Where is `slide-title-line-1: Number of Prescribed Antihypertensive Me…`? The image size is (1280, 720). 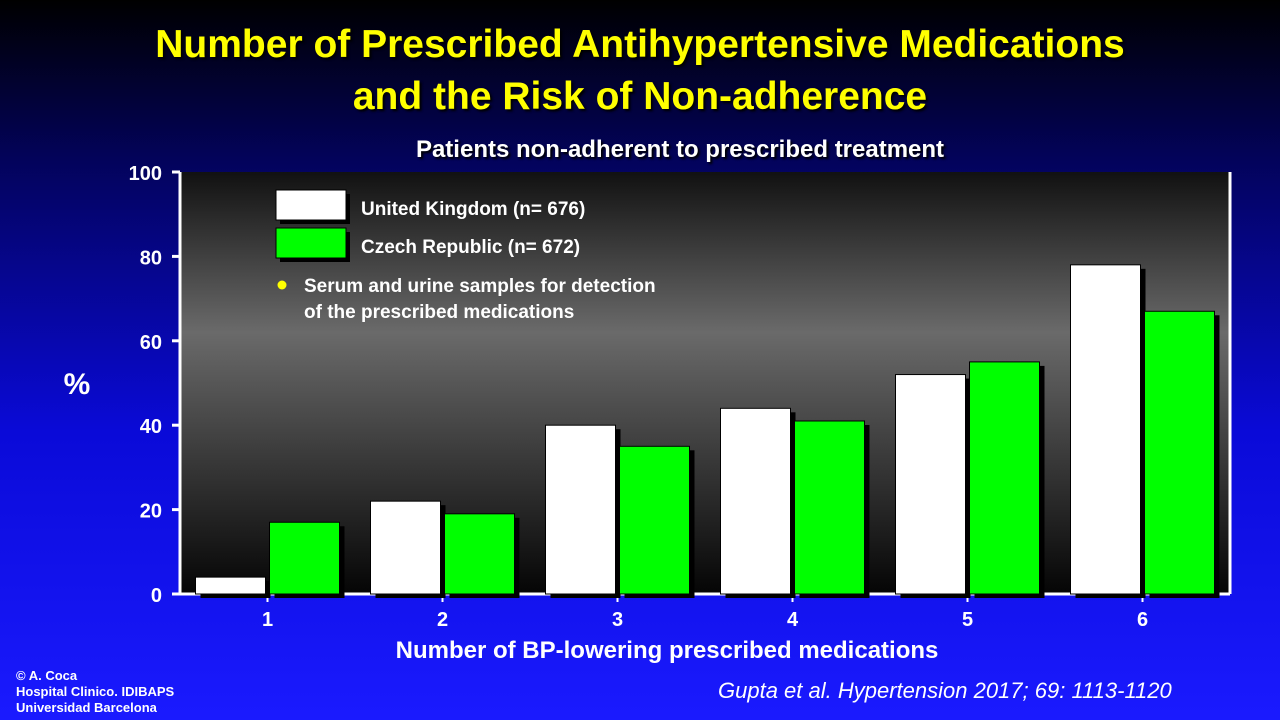
slide-title-line-1: Number of Prescribed Antihypertensive Me… is located at coordinates (640, 44).